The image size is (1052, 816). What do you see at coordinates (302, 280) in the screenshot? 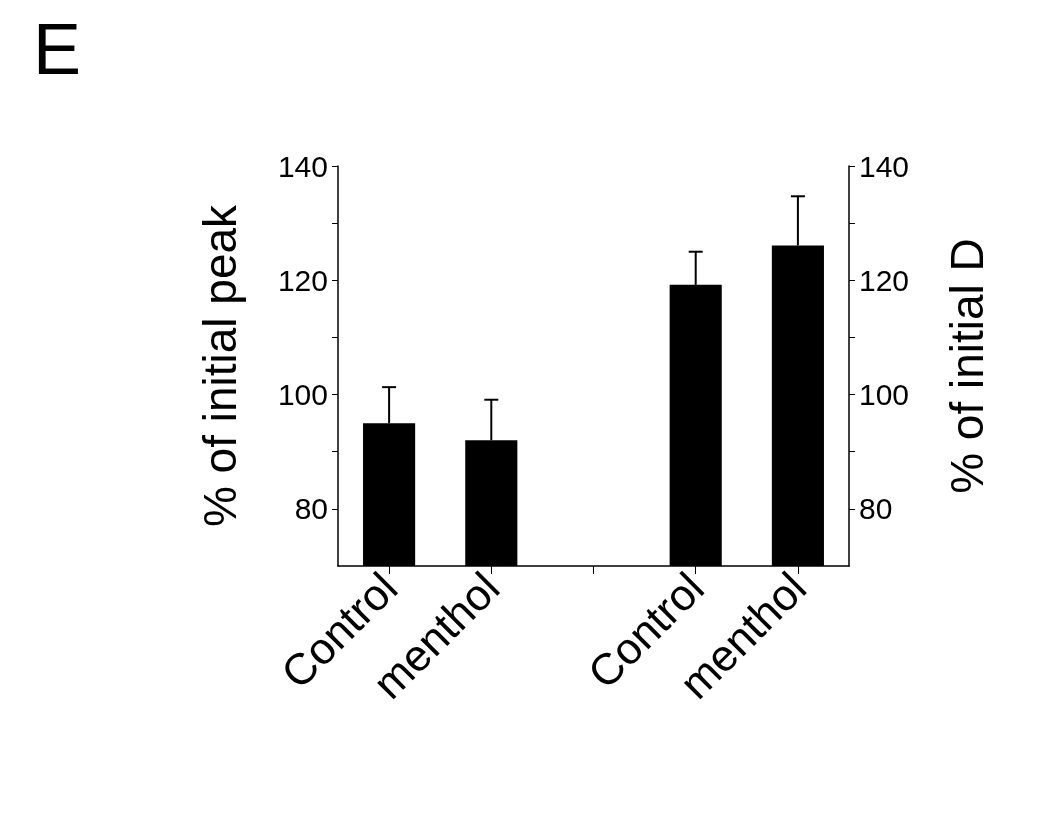
I see `y-tick-label: 120` at bounding box center [302, 280].